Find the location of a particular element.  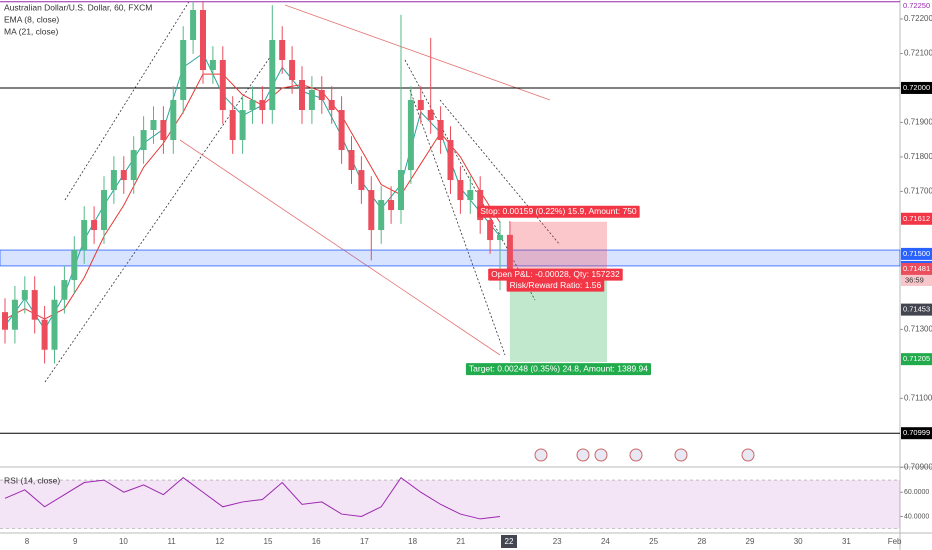

x-tick-label: 17 is located at coordinates (364, 541).